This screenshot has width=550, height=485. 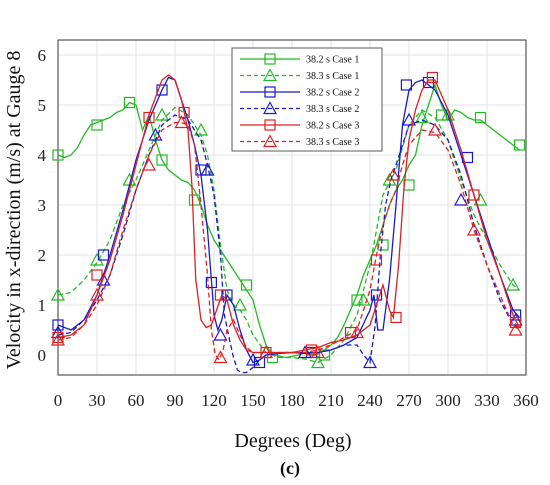 What do you see at coordinates (299, 92) in the screenshot?
I see `legend-entry: 38.2 s Case 2` at bounding box center [299, 92].